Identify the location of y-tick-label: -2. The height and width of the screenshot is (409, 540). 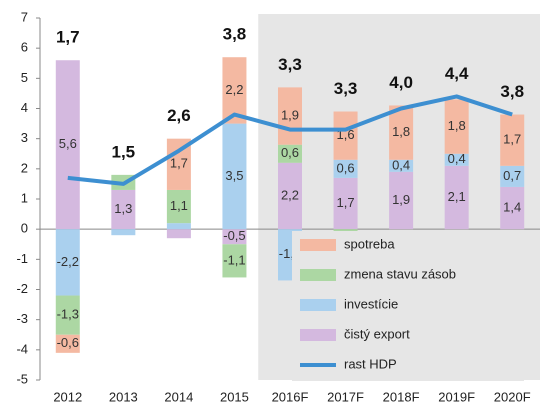
(22, 288).